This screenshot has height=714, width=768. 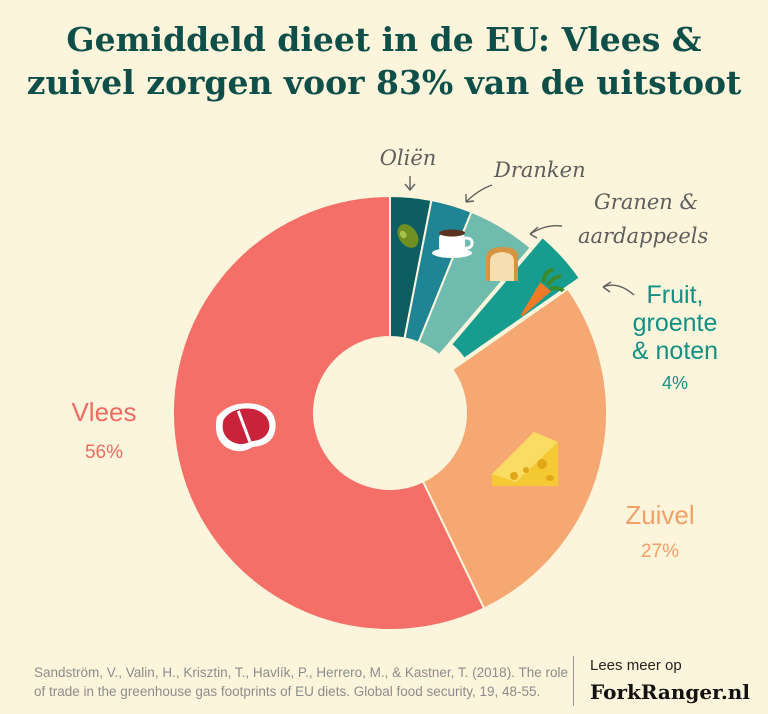 I want to click on arrow-olien, so click(x=410, y=184).